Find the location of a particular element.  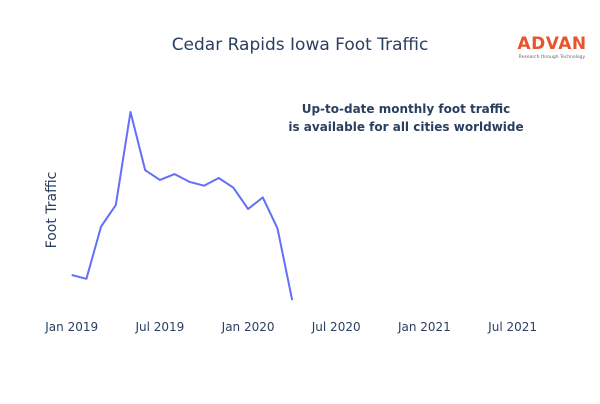

annotation-line-1: Up-to-date monthly foot traffic is located at coordinates (406, 109).